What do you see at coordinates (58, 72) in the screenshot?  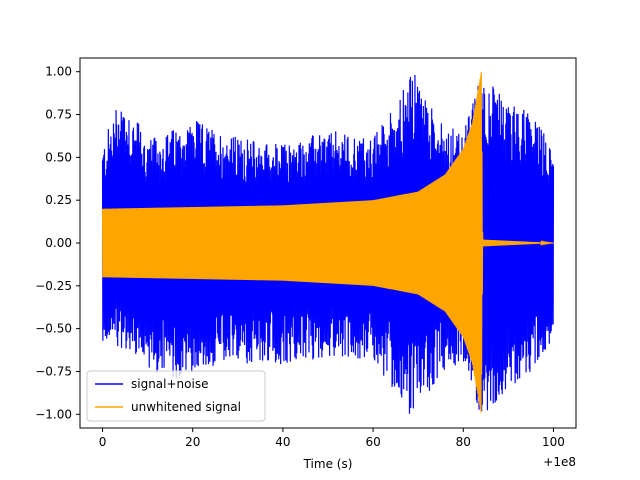 I see `y-tick-label: 1.00` at bounding box center [58, 72].